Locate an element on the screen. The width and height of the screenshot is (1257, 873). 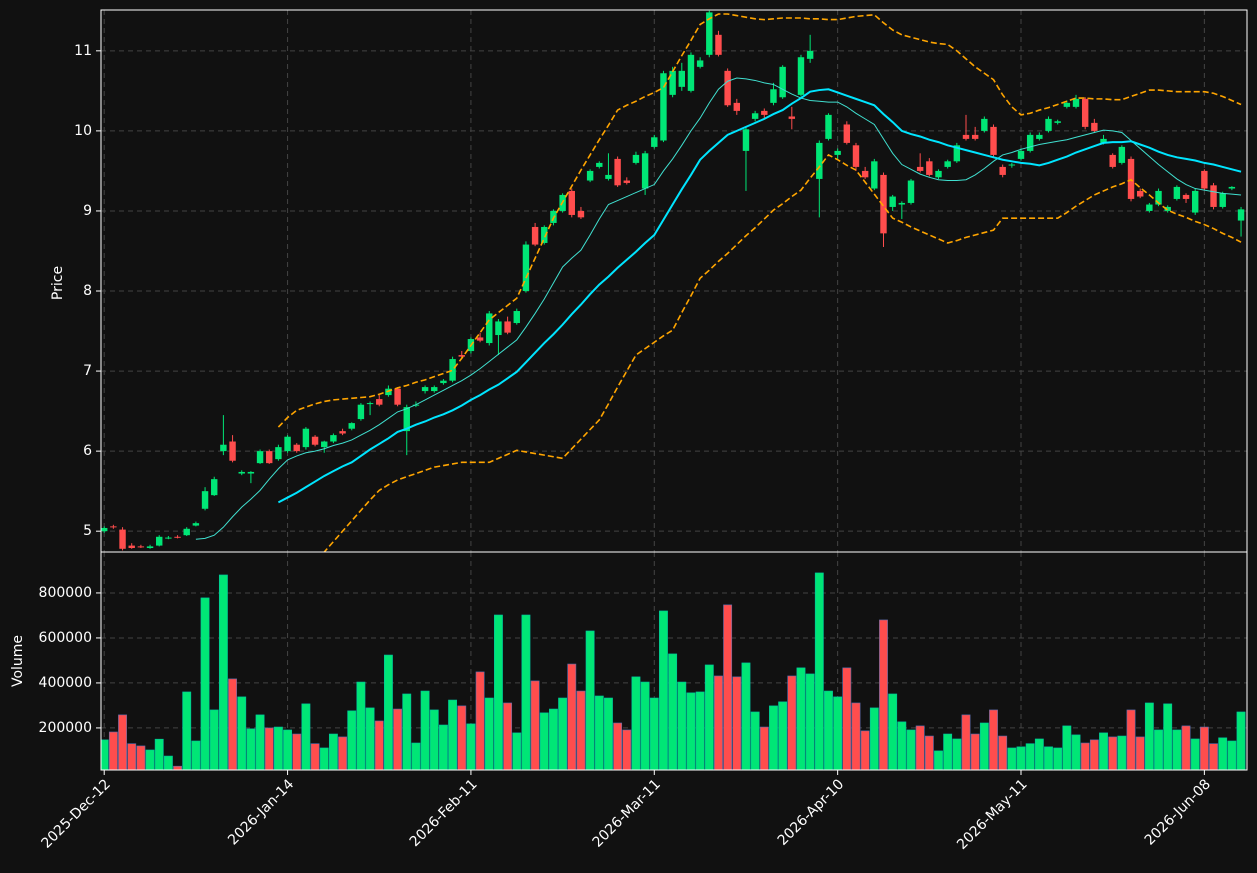
volume-axis-label: Volume is located at coordinates (18, 661).